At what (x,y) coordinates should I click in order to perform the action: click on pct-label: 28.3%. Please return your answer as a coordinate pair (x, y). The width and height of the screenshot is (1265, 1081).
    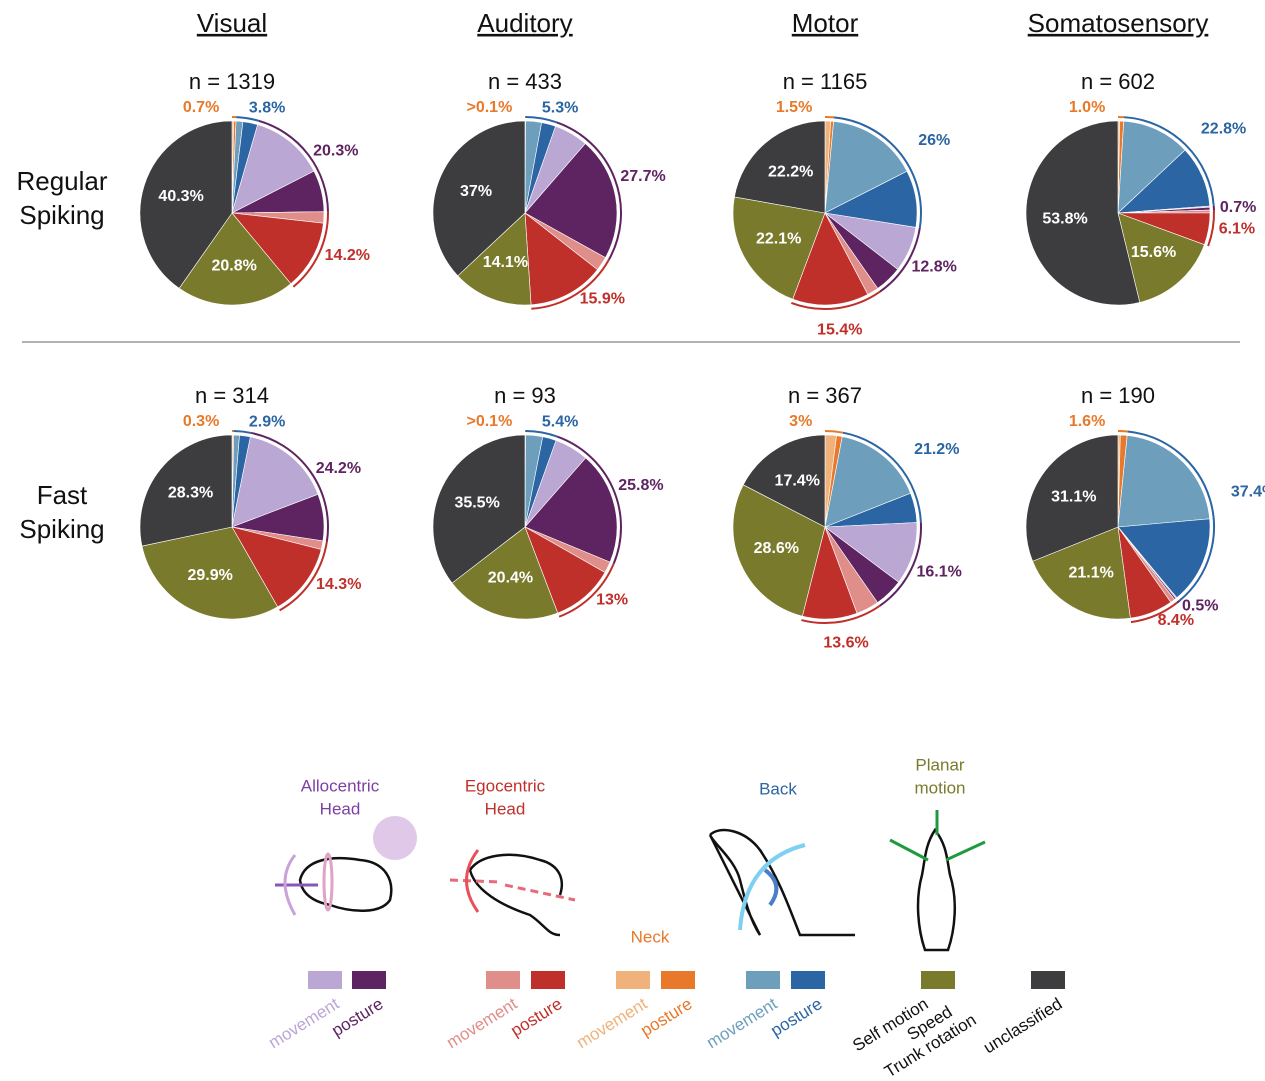
    Looking at the image, I should click on (190, 493).